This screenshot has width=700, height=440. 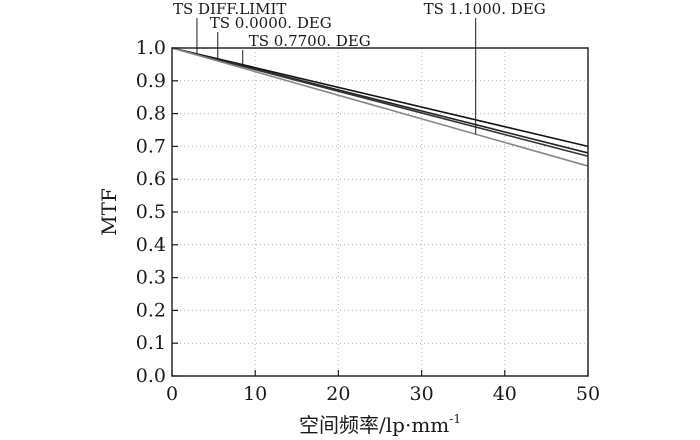 I want to click on y-tick-label: 0.2, so click(x=151, y=310).